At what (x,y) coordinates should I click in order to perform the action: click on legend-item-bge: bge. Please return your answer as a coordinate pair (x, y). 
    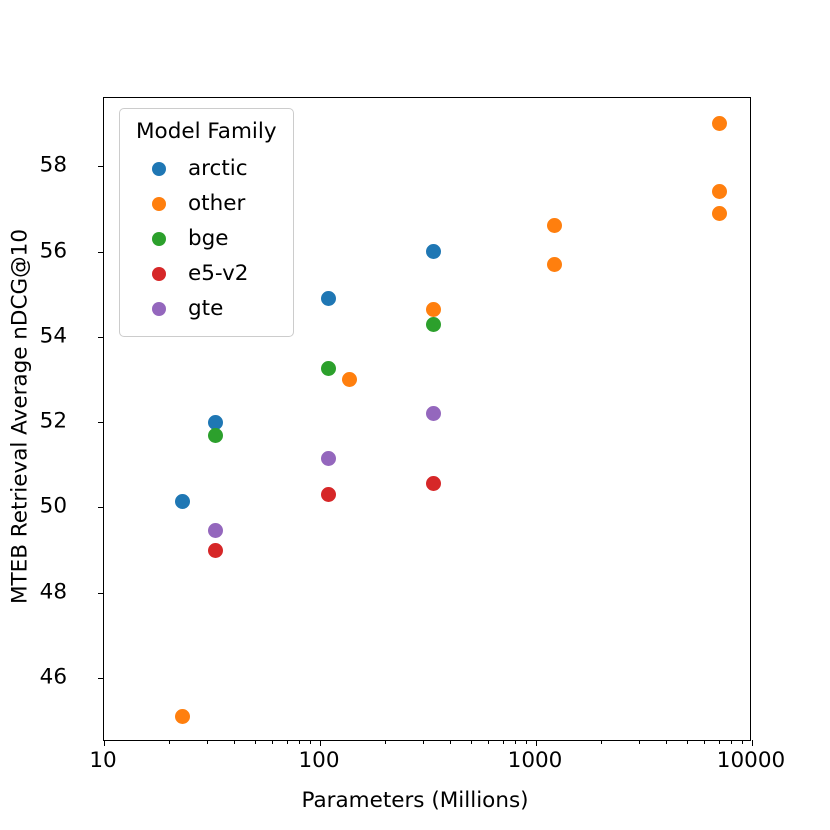
    Looking at the image, I should click on (206, 238).